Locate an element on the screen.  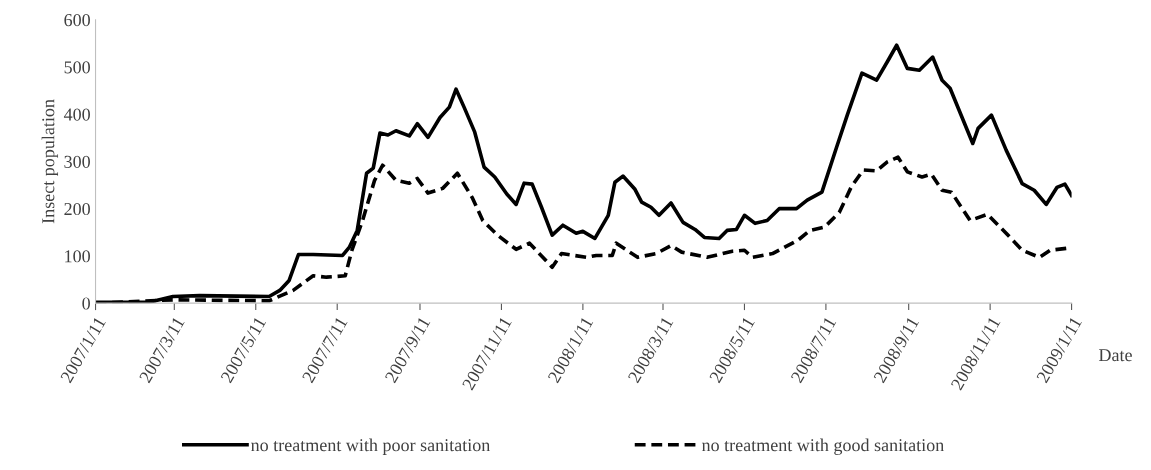
x-axis-title: Date is located at coordinates (1115, 355).